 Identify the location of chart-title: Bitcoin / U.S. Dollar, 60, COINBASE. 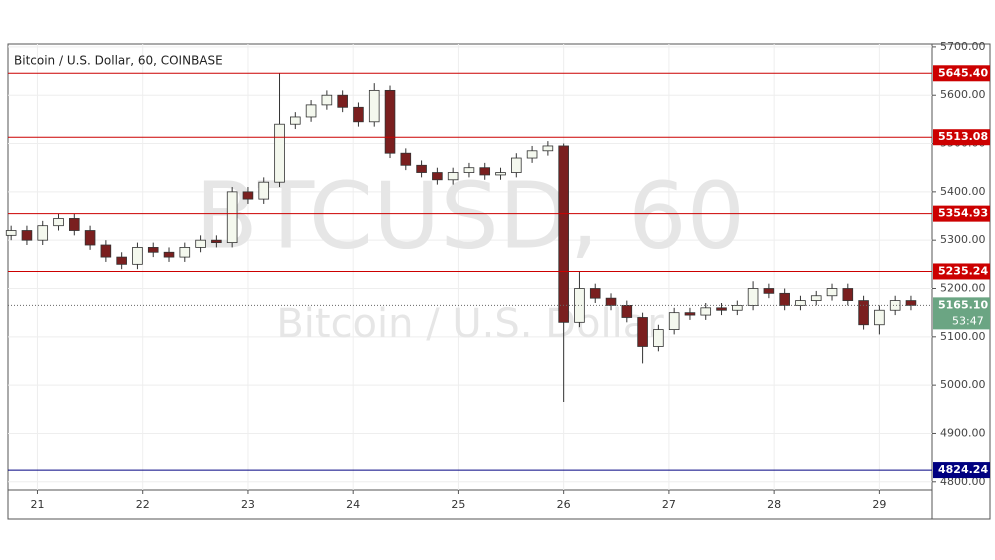
(118, 61).